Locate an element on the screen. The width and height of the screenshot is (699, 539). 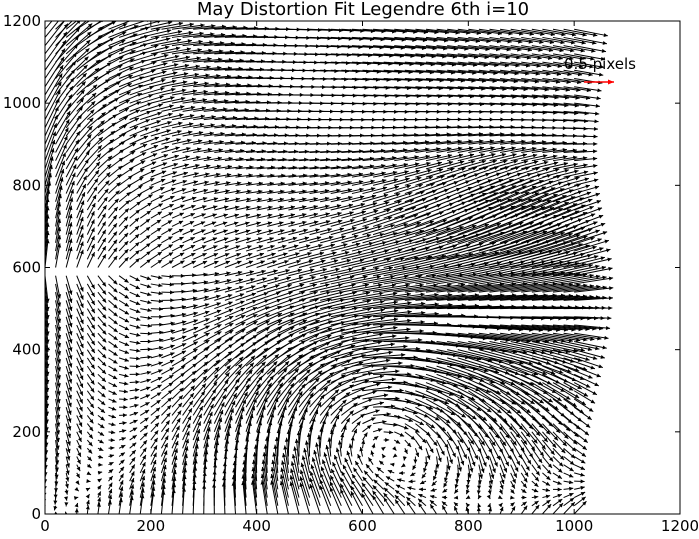
y-tick-label: 800 is located at coordinates (26, 185).